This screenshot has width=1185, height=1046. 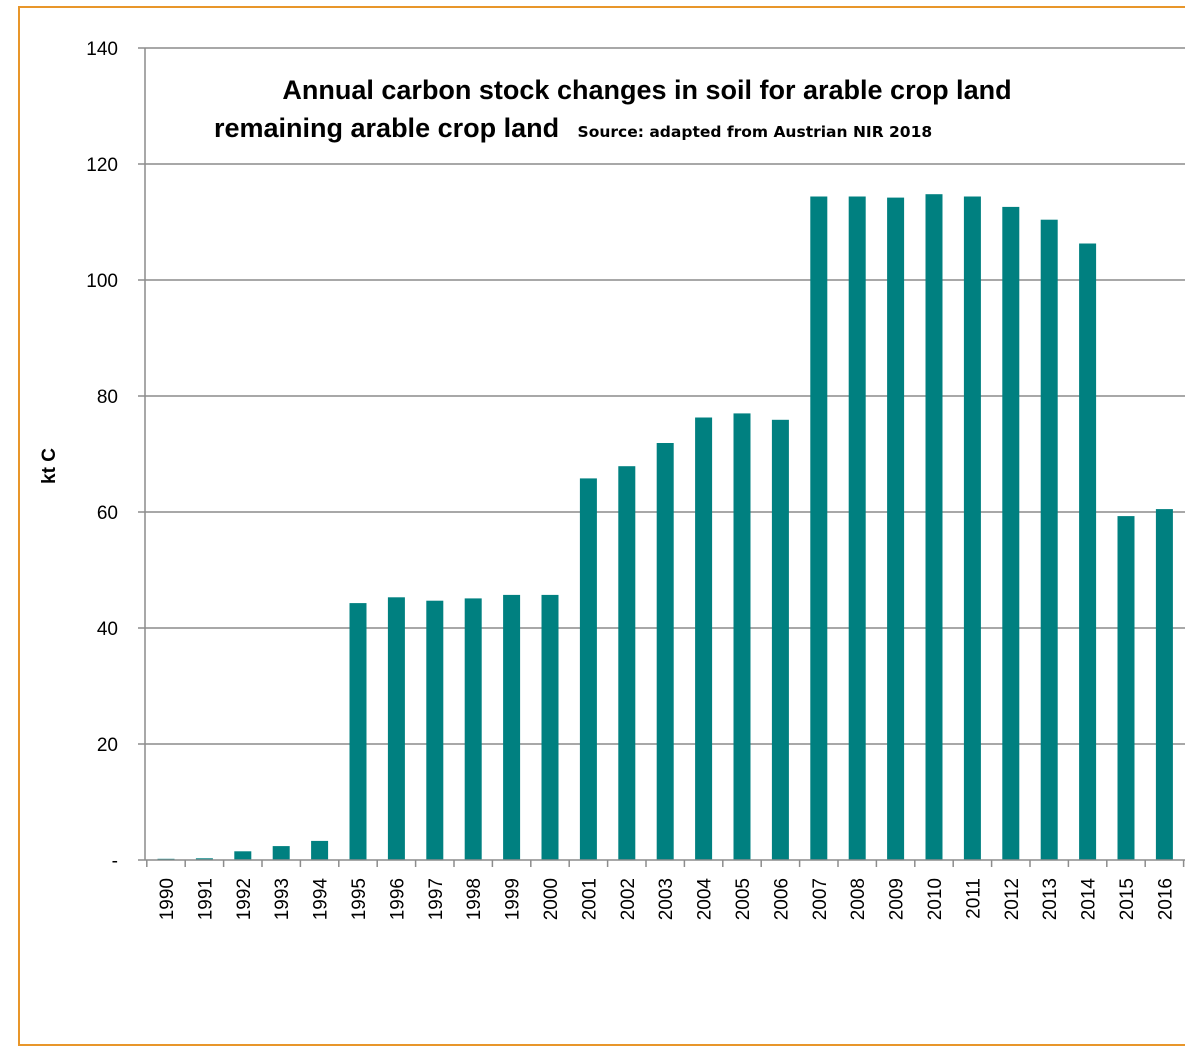 I want to click on x-tick-label: 2001, so click(x=589, y=899).